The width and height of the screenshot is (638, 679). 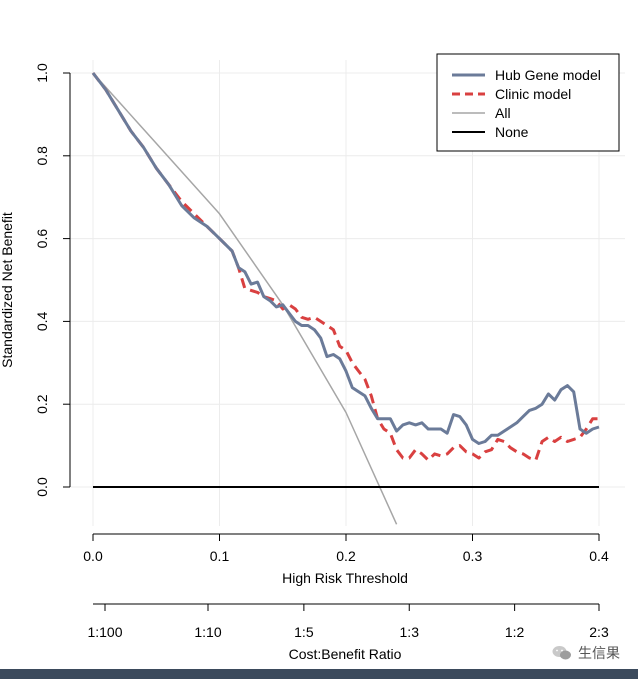 I want to click on y-tick-label: 0.2, so click(x=42, y=404).